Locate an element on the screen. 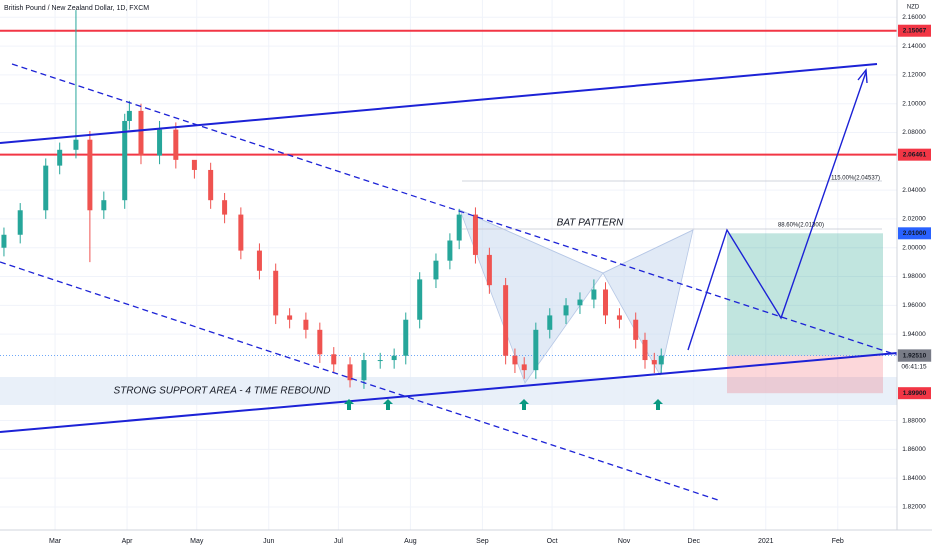 The image size is (932, 550). support-trendline is located at coordinates (449, 392).